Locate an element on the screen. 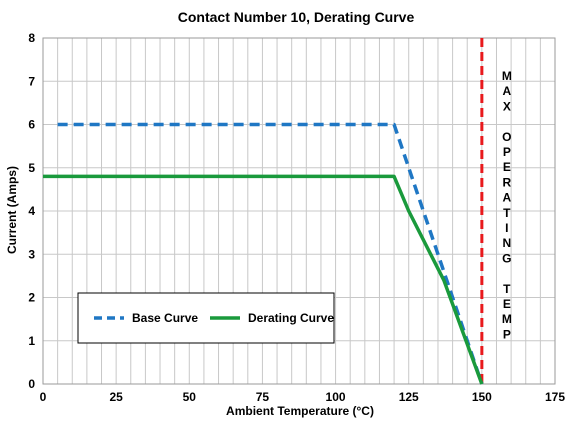 The width and height of the screenshot is (575, 423). x-tick-label: 50 is located at coordinates (190, 397).